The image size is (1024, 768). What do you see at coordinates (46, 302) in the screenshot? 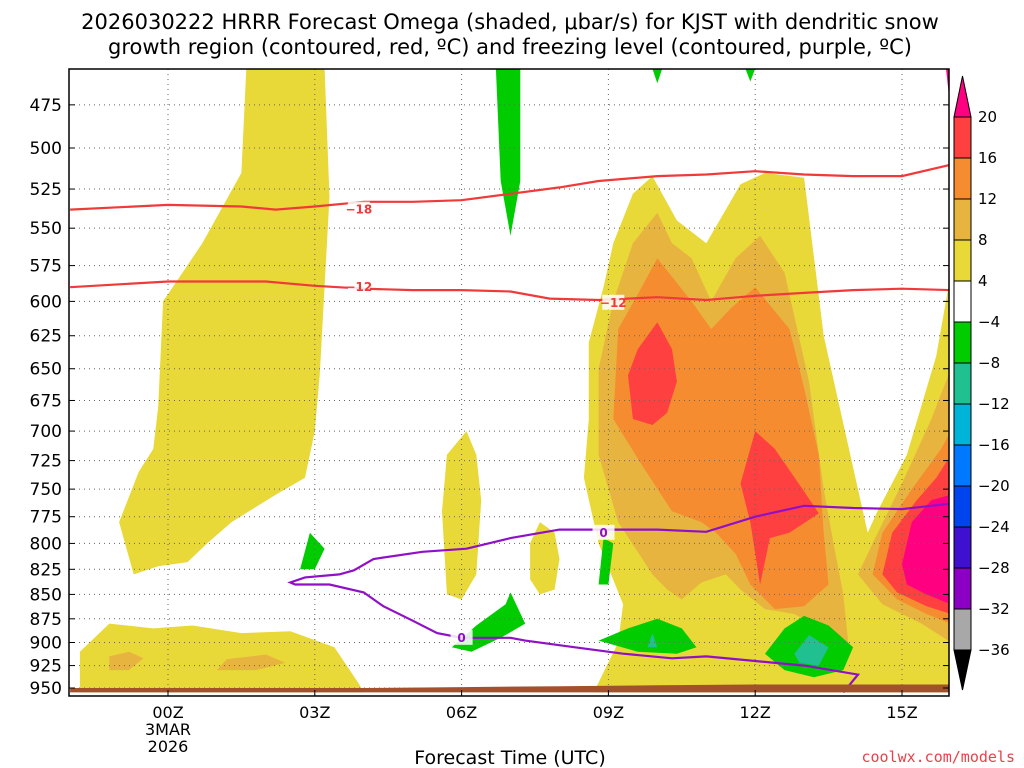
I see `y-tick-label: 600` at bounding box center [46, 302].